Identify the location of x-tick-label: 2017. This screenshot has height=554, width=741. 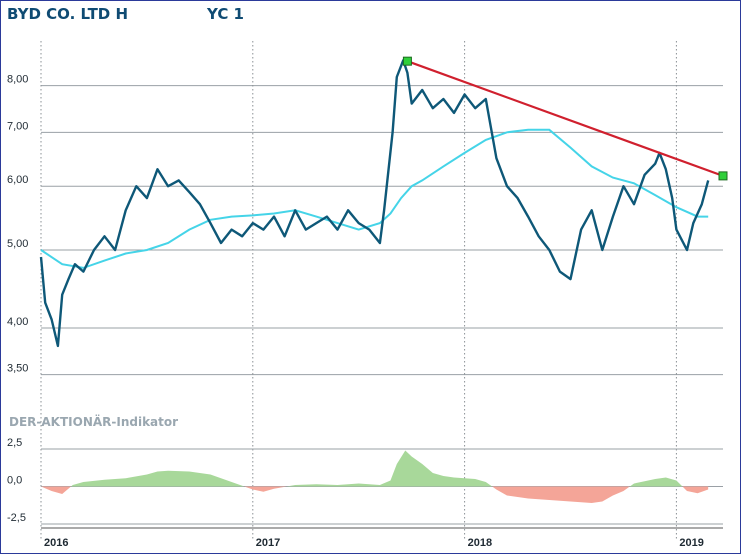
(268, 543).